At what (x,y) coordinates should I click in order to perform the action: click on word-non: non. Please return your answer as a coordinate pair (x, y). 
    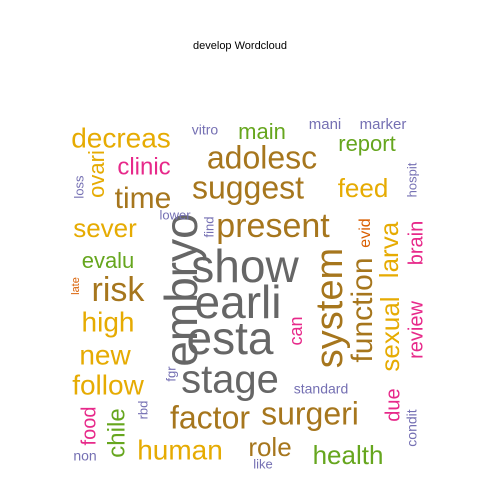
    Looking at the image, I should click on (84, 456).